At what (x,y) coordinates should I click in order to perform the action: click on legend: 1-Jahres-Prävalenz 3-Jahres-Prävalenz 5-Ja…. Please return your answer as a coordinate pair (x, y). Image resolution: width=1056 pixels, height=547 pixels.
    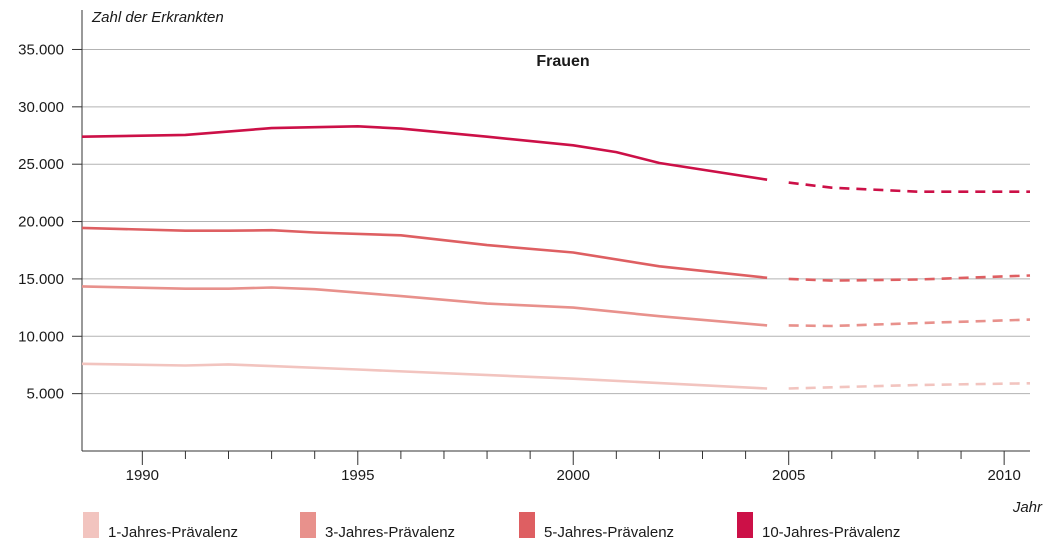
    Looking at the image, I should click on (491, 526).